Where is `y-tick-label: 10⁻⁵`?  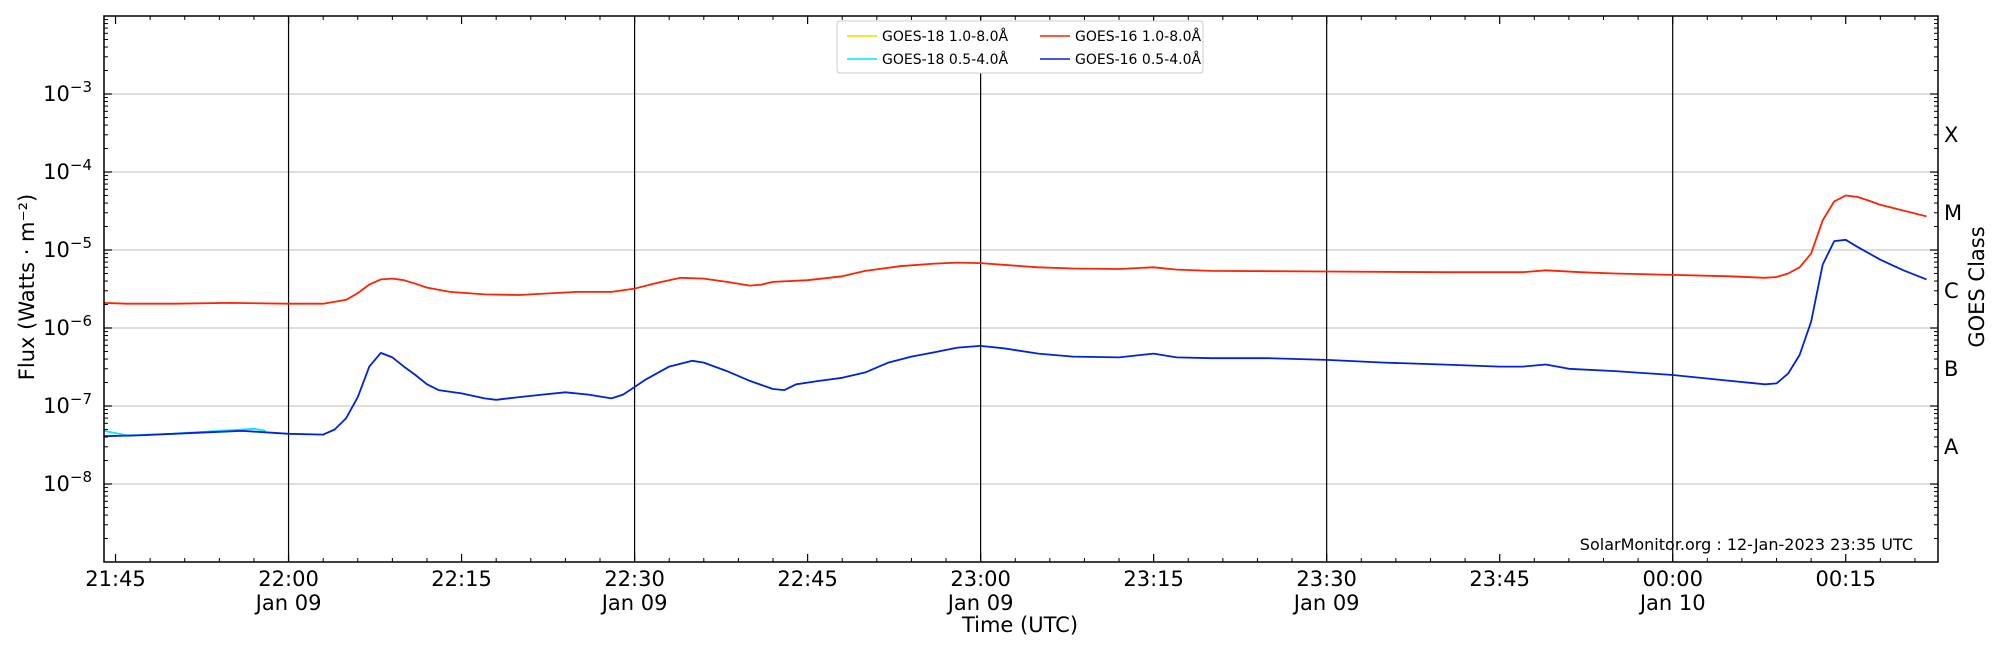 y-tick-label: 10⁻⁵ is located at coordinates (67, 248).